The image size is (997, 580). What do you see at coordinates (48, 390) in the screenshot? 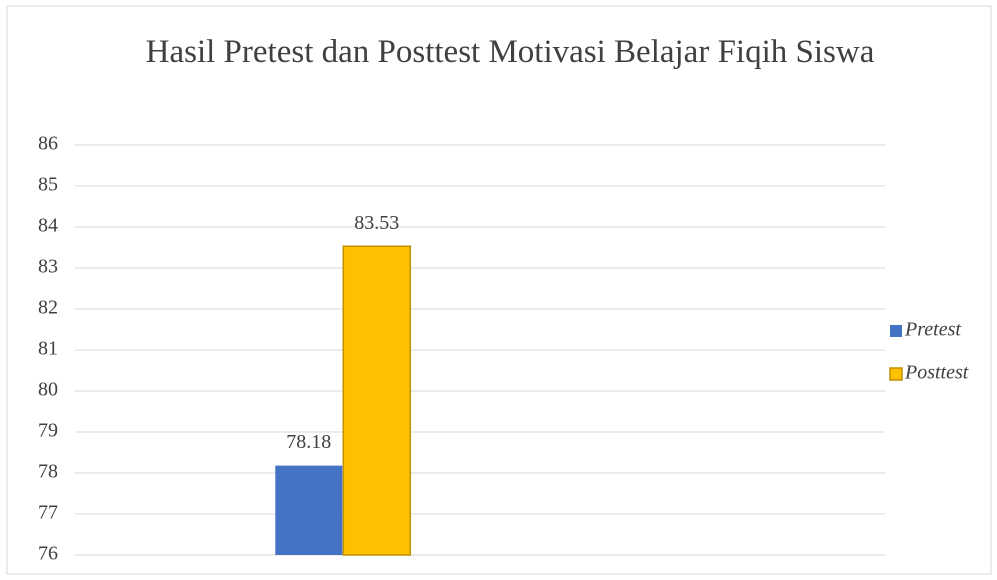
I see `y-tick-label: 80` at bounding box center [48, 390].